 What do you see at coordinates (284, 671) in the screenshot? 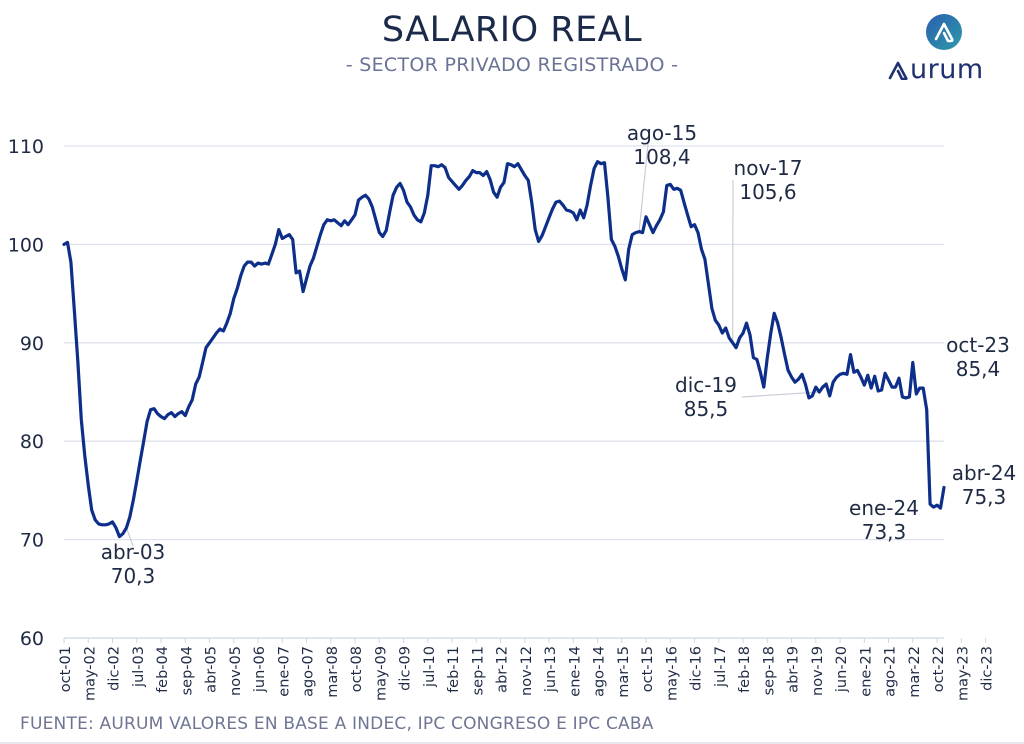
I see `x-tick-label: ene-07` at bounding box center [284, 671].